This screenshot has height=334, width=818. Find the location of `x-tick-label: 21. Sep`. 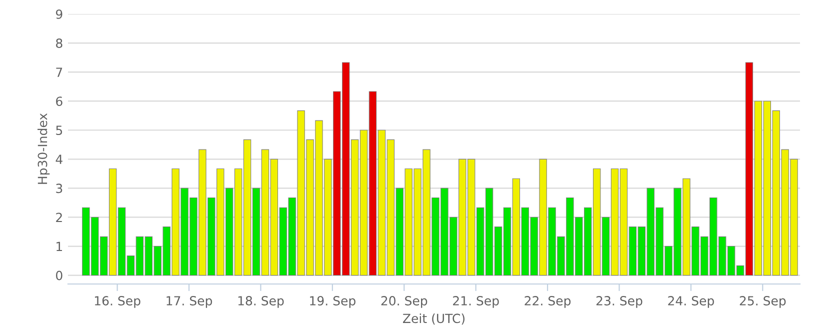

x-tick-label: 21. Sep is located at coordinates (476, 302).